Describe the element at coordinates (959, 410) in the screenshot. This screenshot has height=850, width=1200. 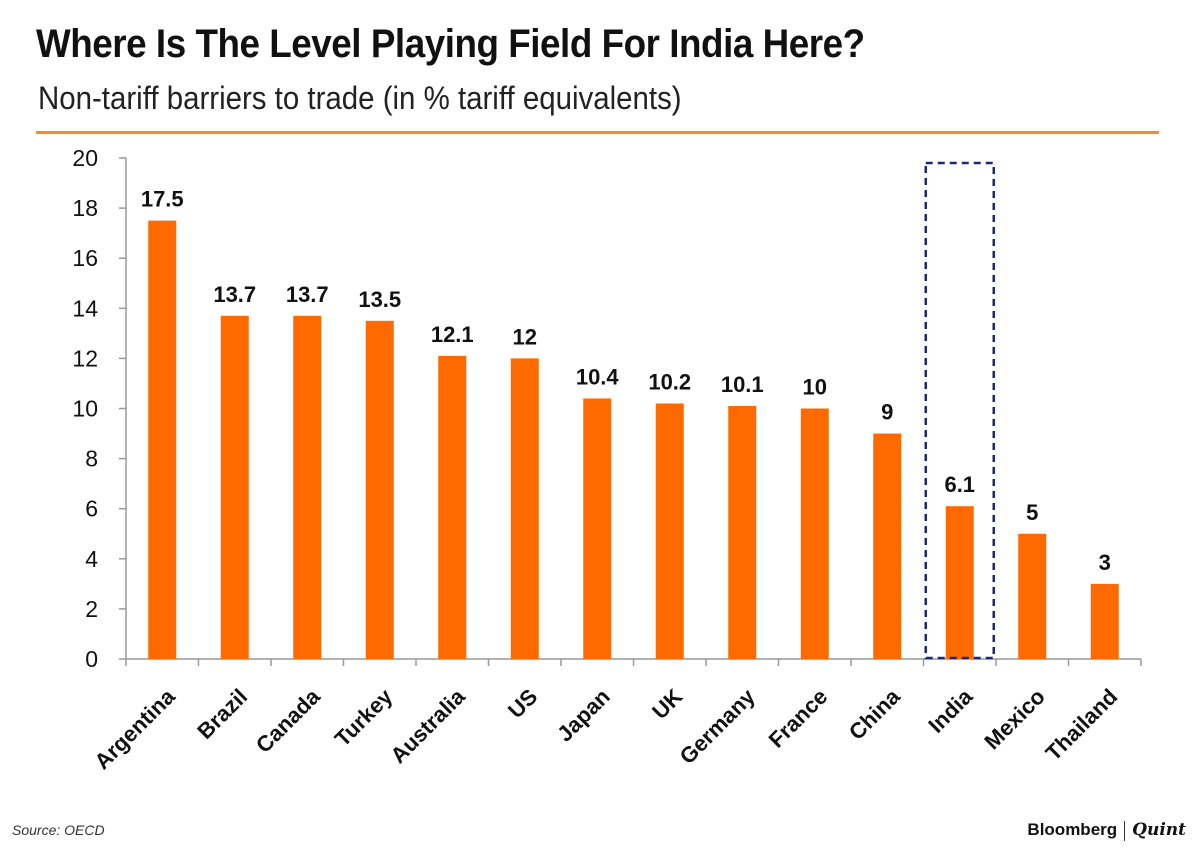
I see `highlight-box` at that location.